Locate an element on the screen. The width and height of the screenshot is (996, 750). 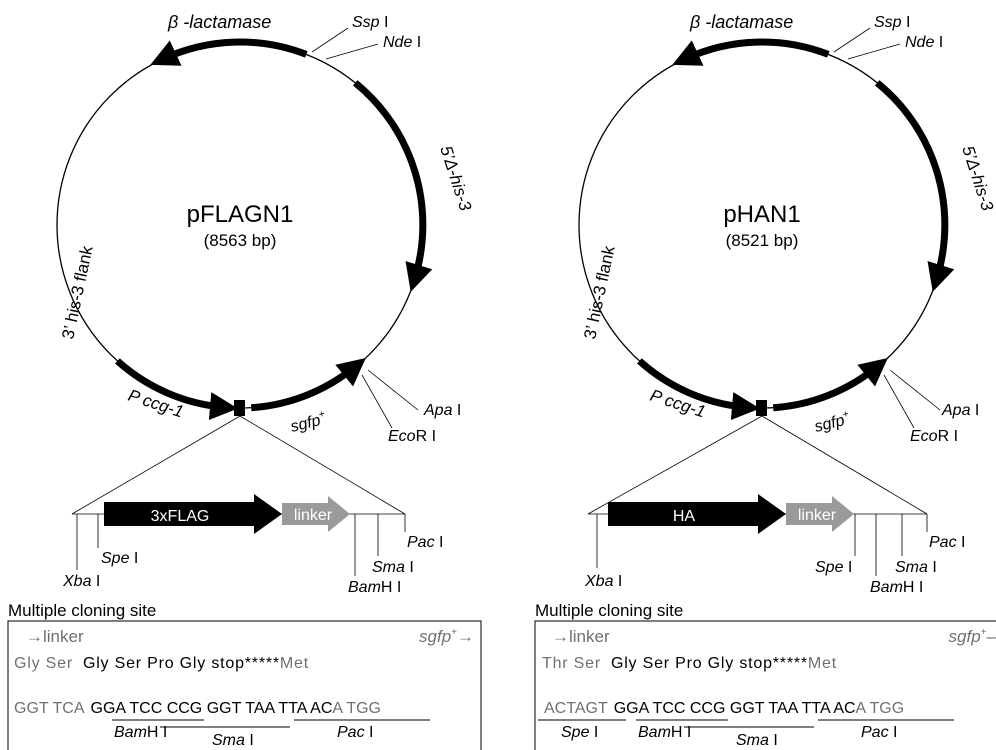
mcs-spe-label: Spe I is located at coordinates (579, 732).